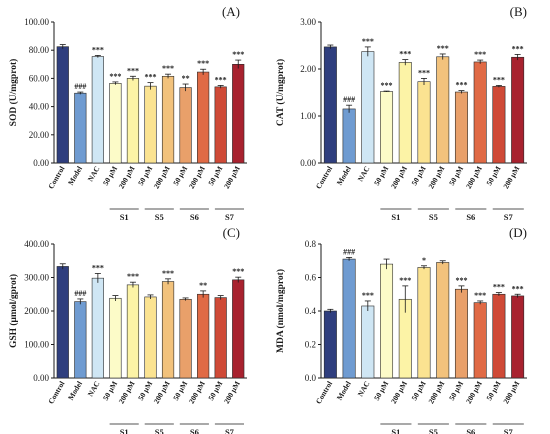 The height and width of the screenshot is (434, 550). Describe the element at coordinates (280, 311) in the screenshot. I see `y-axis-label: MDA (nmol/mgprot)` at that location.